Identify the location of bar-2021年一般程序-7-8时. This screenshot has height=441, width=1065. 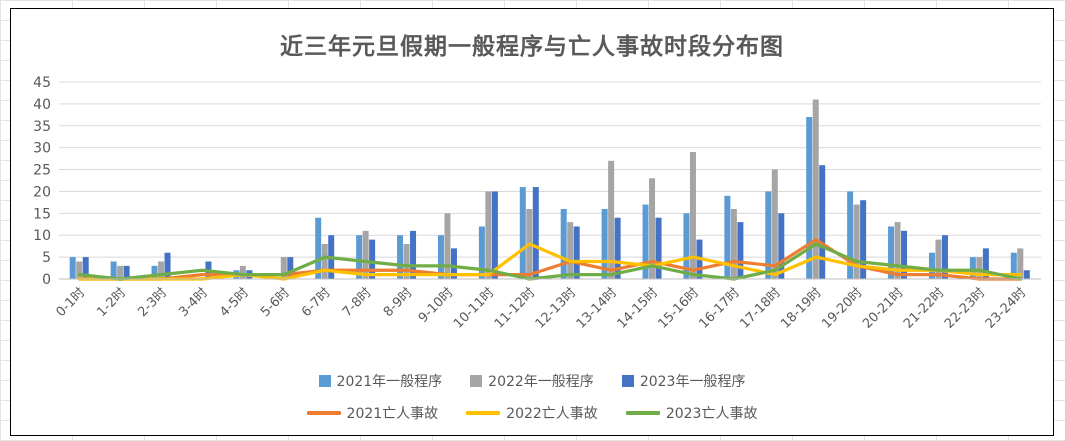
(359, 257).